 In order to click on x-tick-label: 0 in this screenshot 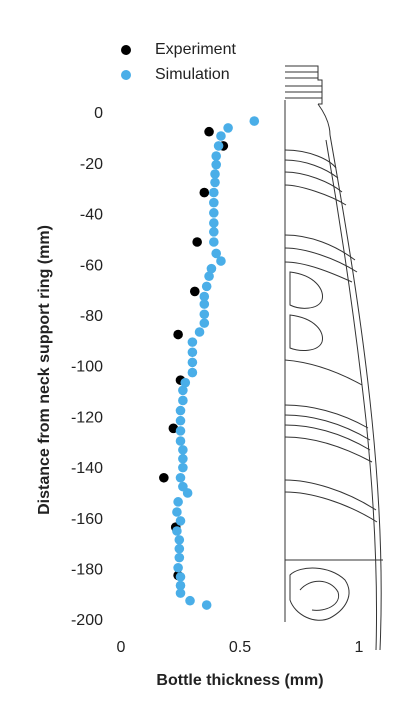, I will do `click(121, 647)`.